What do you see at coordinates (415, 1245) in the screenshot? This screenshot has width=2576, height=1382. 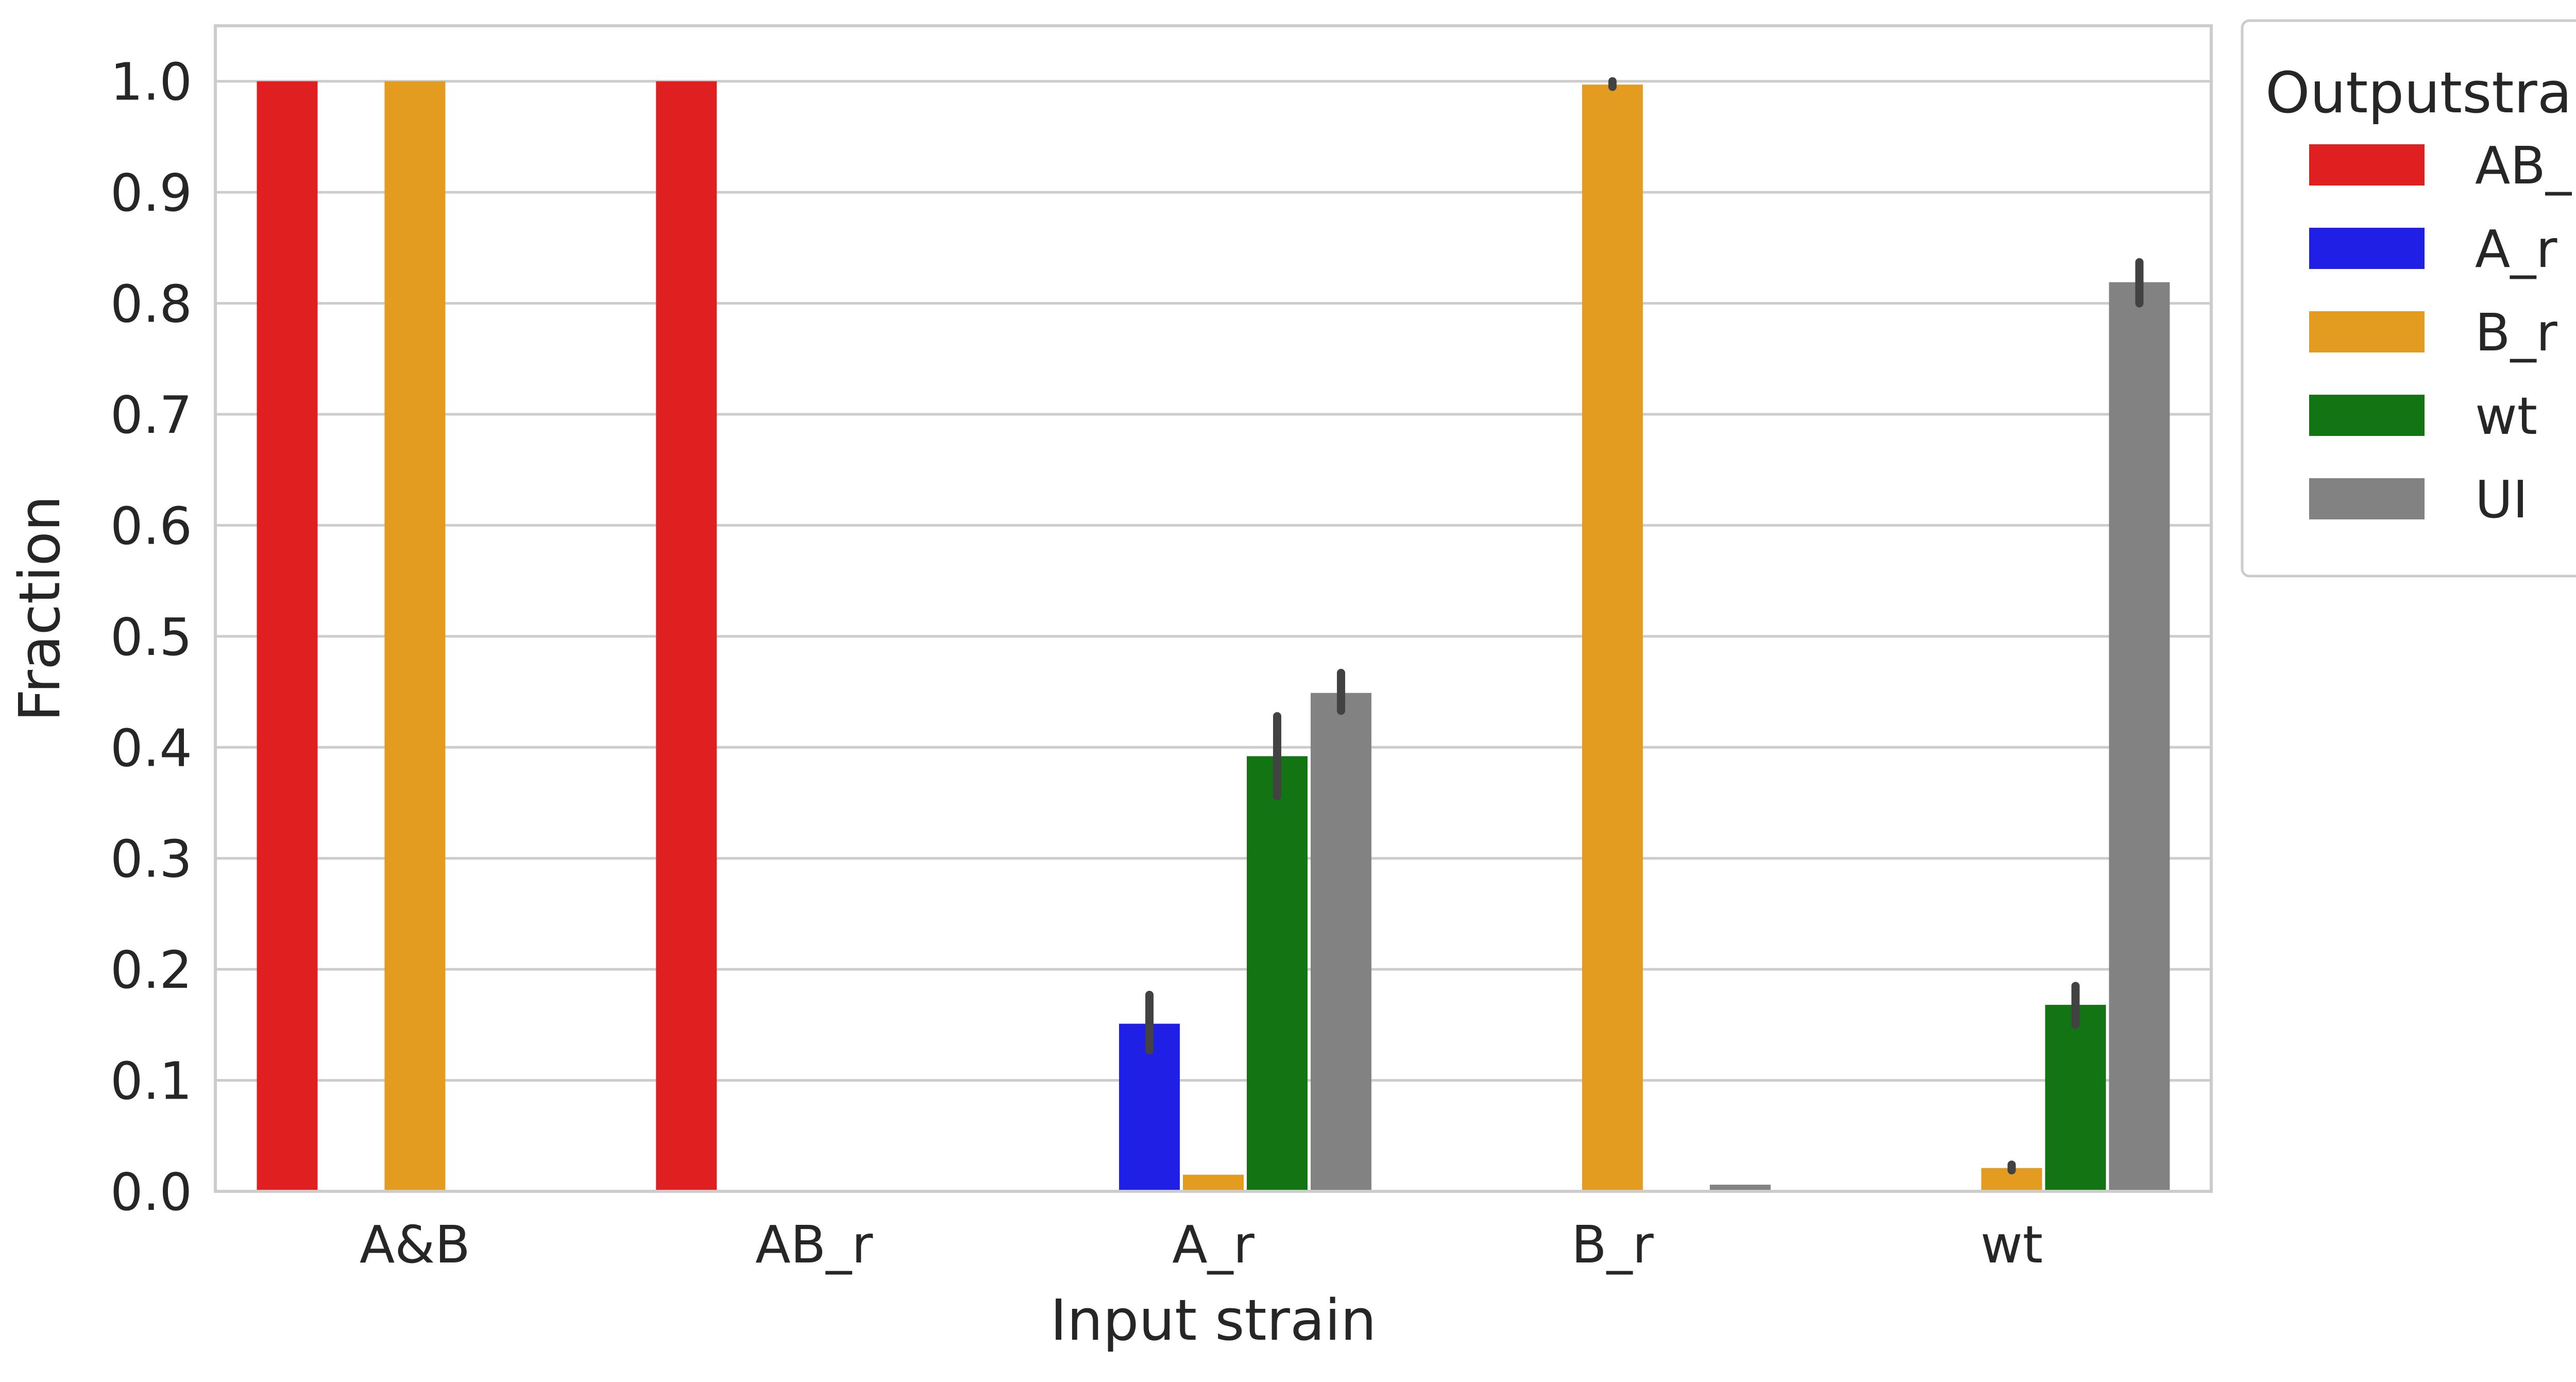 I see `x-tick-label: A&B` at bounding box center [415, 1245].